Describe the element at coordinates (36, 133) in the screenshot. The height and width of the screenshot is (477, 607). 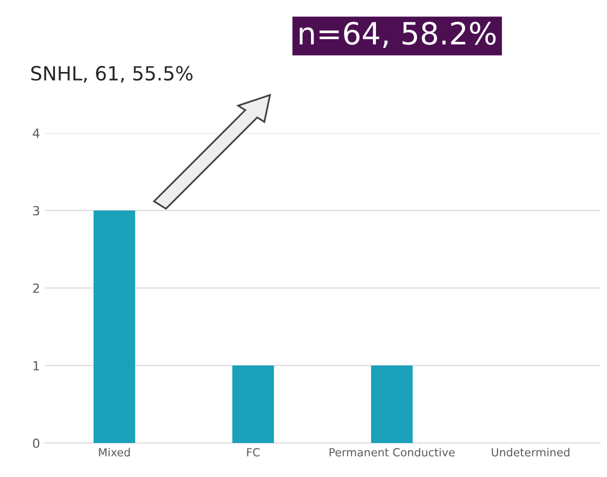
I see `y-tick-label: 4` at that location.